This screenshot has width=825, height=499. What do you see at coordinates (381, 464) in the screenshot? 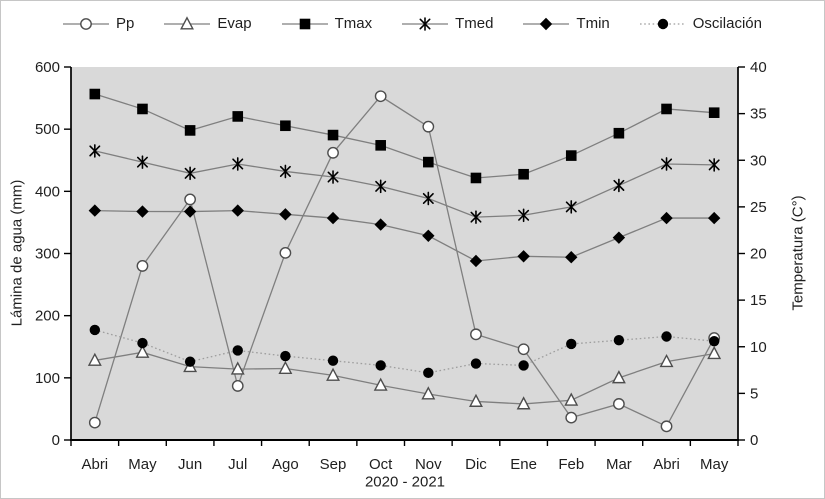
I see `x-axis-category-label: Oct` at bounding box center [381, 464].